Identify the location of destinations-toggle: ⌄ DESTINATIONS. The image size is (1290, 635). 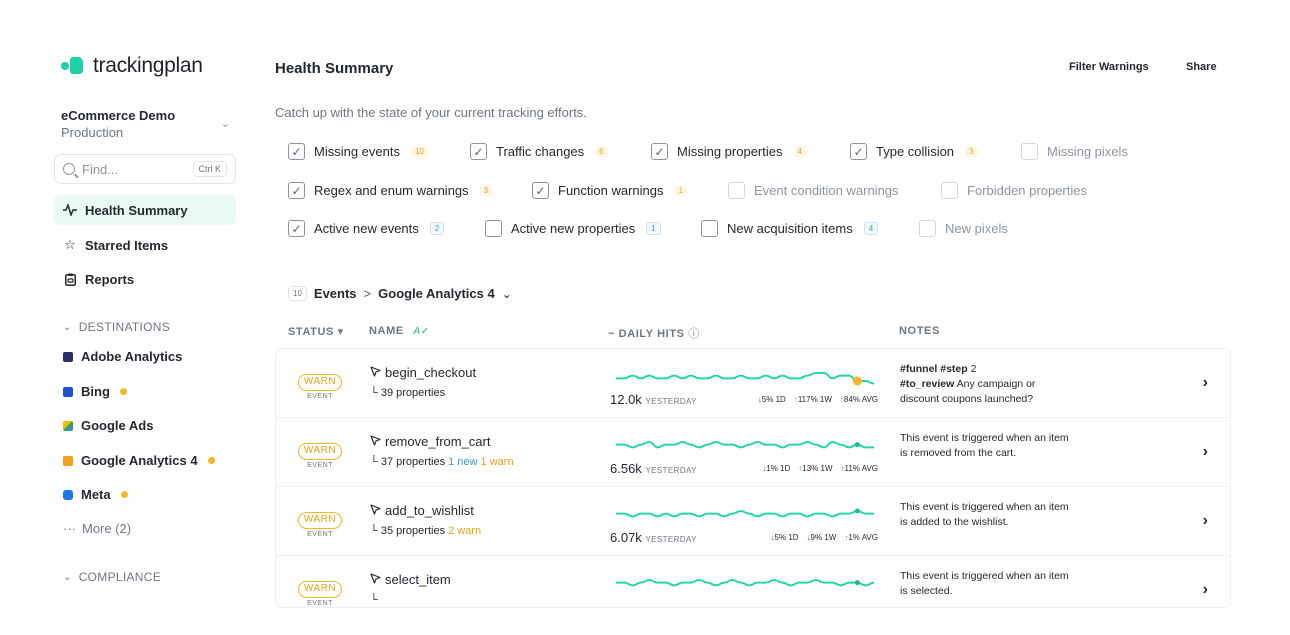
(116, 327).